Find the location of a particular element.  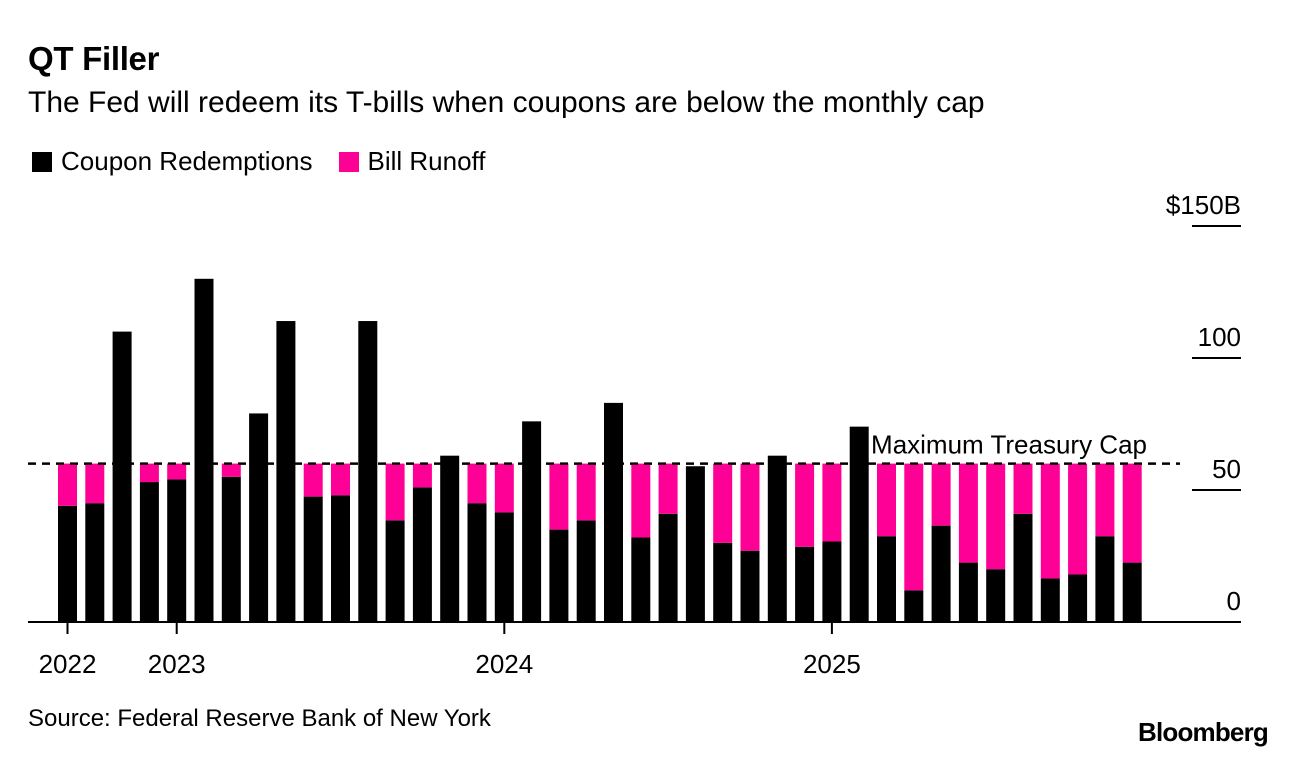

bloomberg-logo: Bloomberg is located at coordinates (1203, 732).